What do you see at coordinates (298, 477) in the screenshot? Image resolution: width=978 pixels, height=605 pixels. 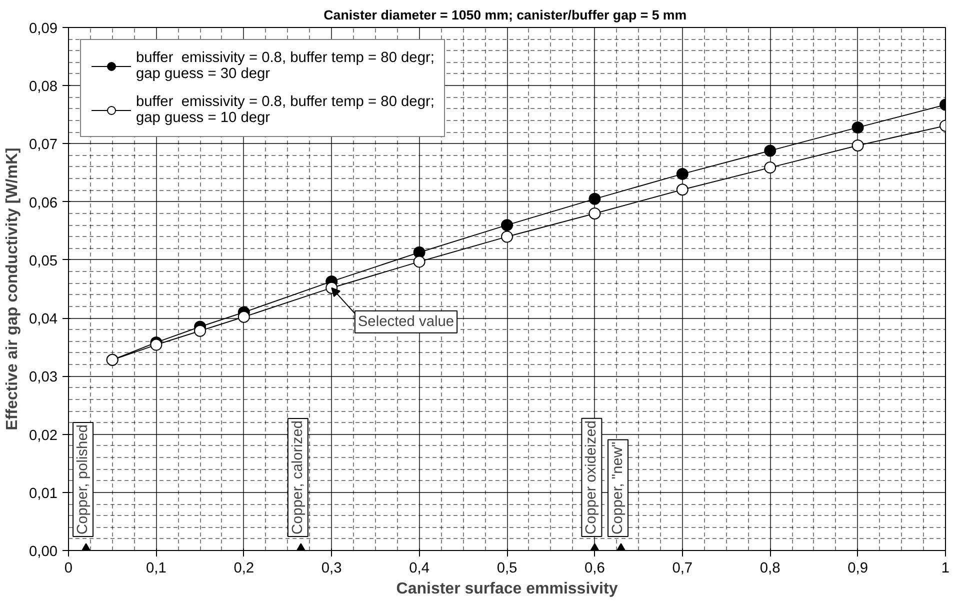 I see `annotation: Copper, calorized` at bounding box center [298, 477].